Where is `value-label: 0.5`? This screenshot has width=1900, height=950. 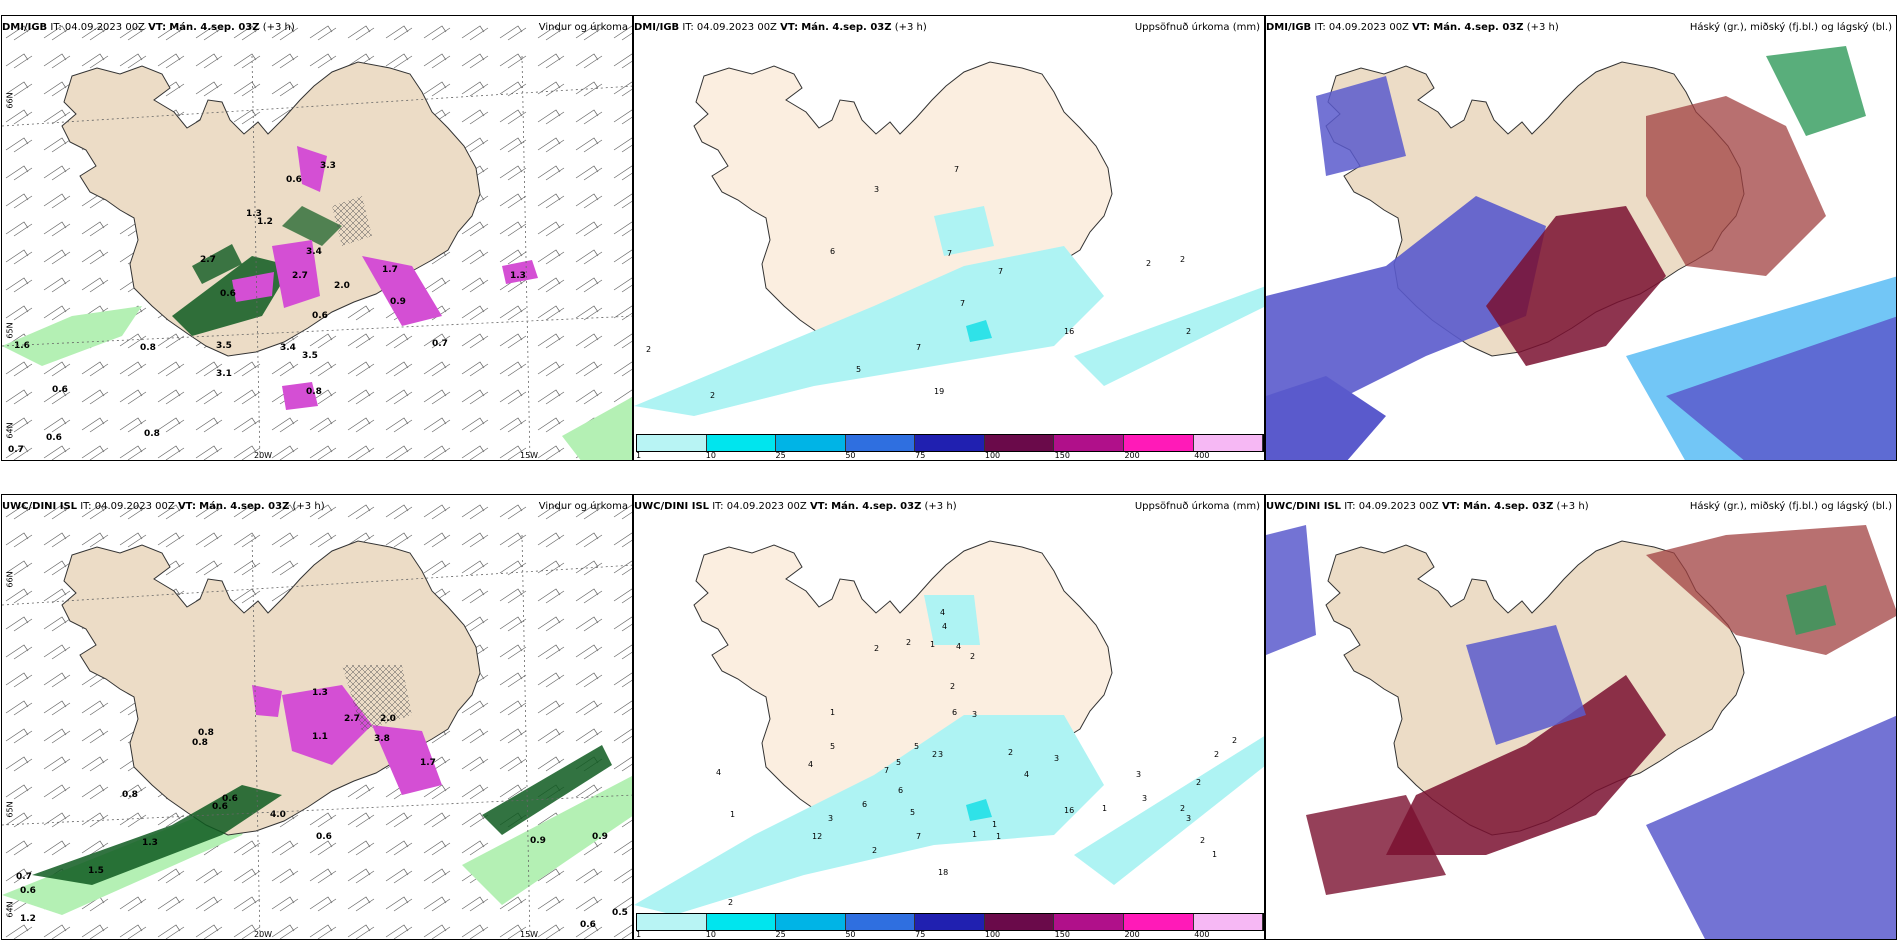
value-label: 0.5 is located at coordinates (620, 913).